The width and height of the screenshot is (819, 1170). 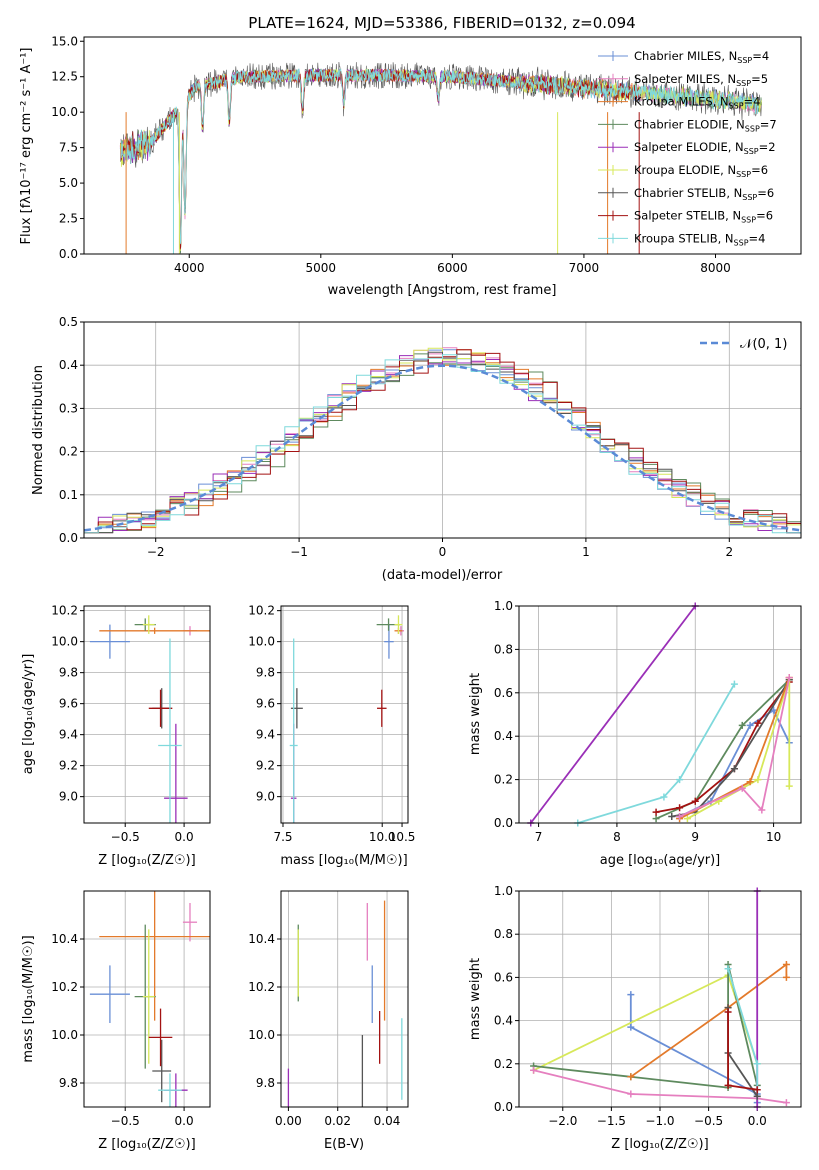 I want to click on weight-vs-age-panel: 7 8 9 10 0.0 0.2 0.4 0.6 0.8 1.0, so click(x=647, y=721).